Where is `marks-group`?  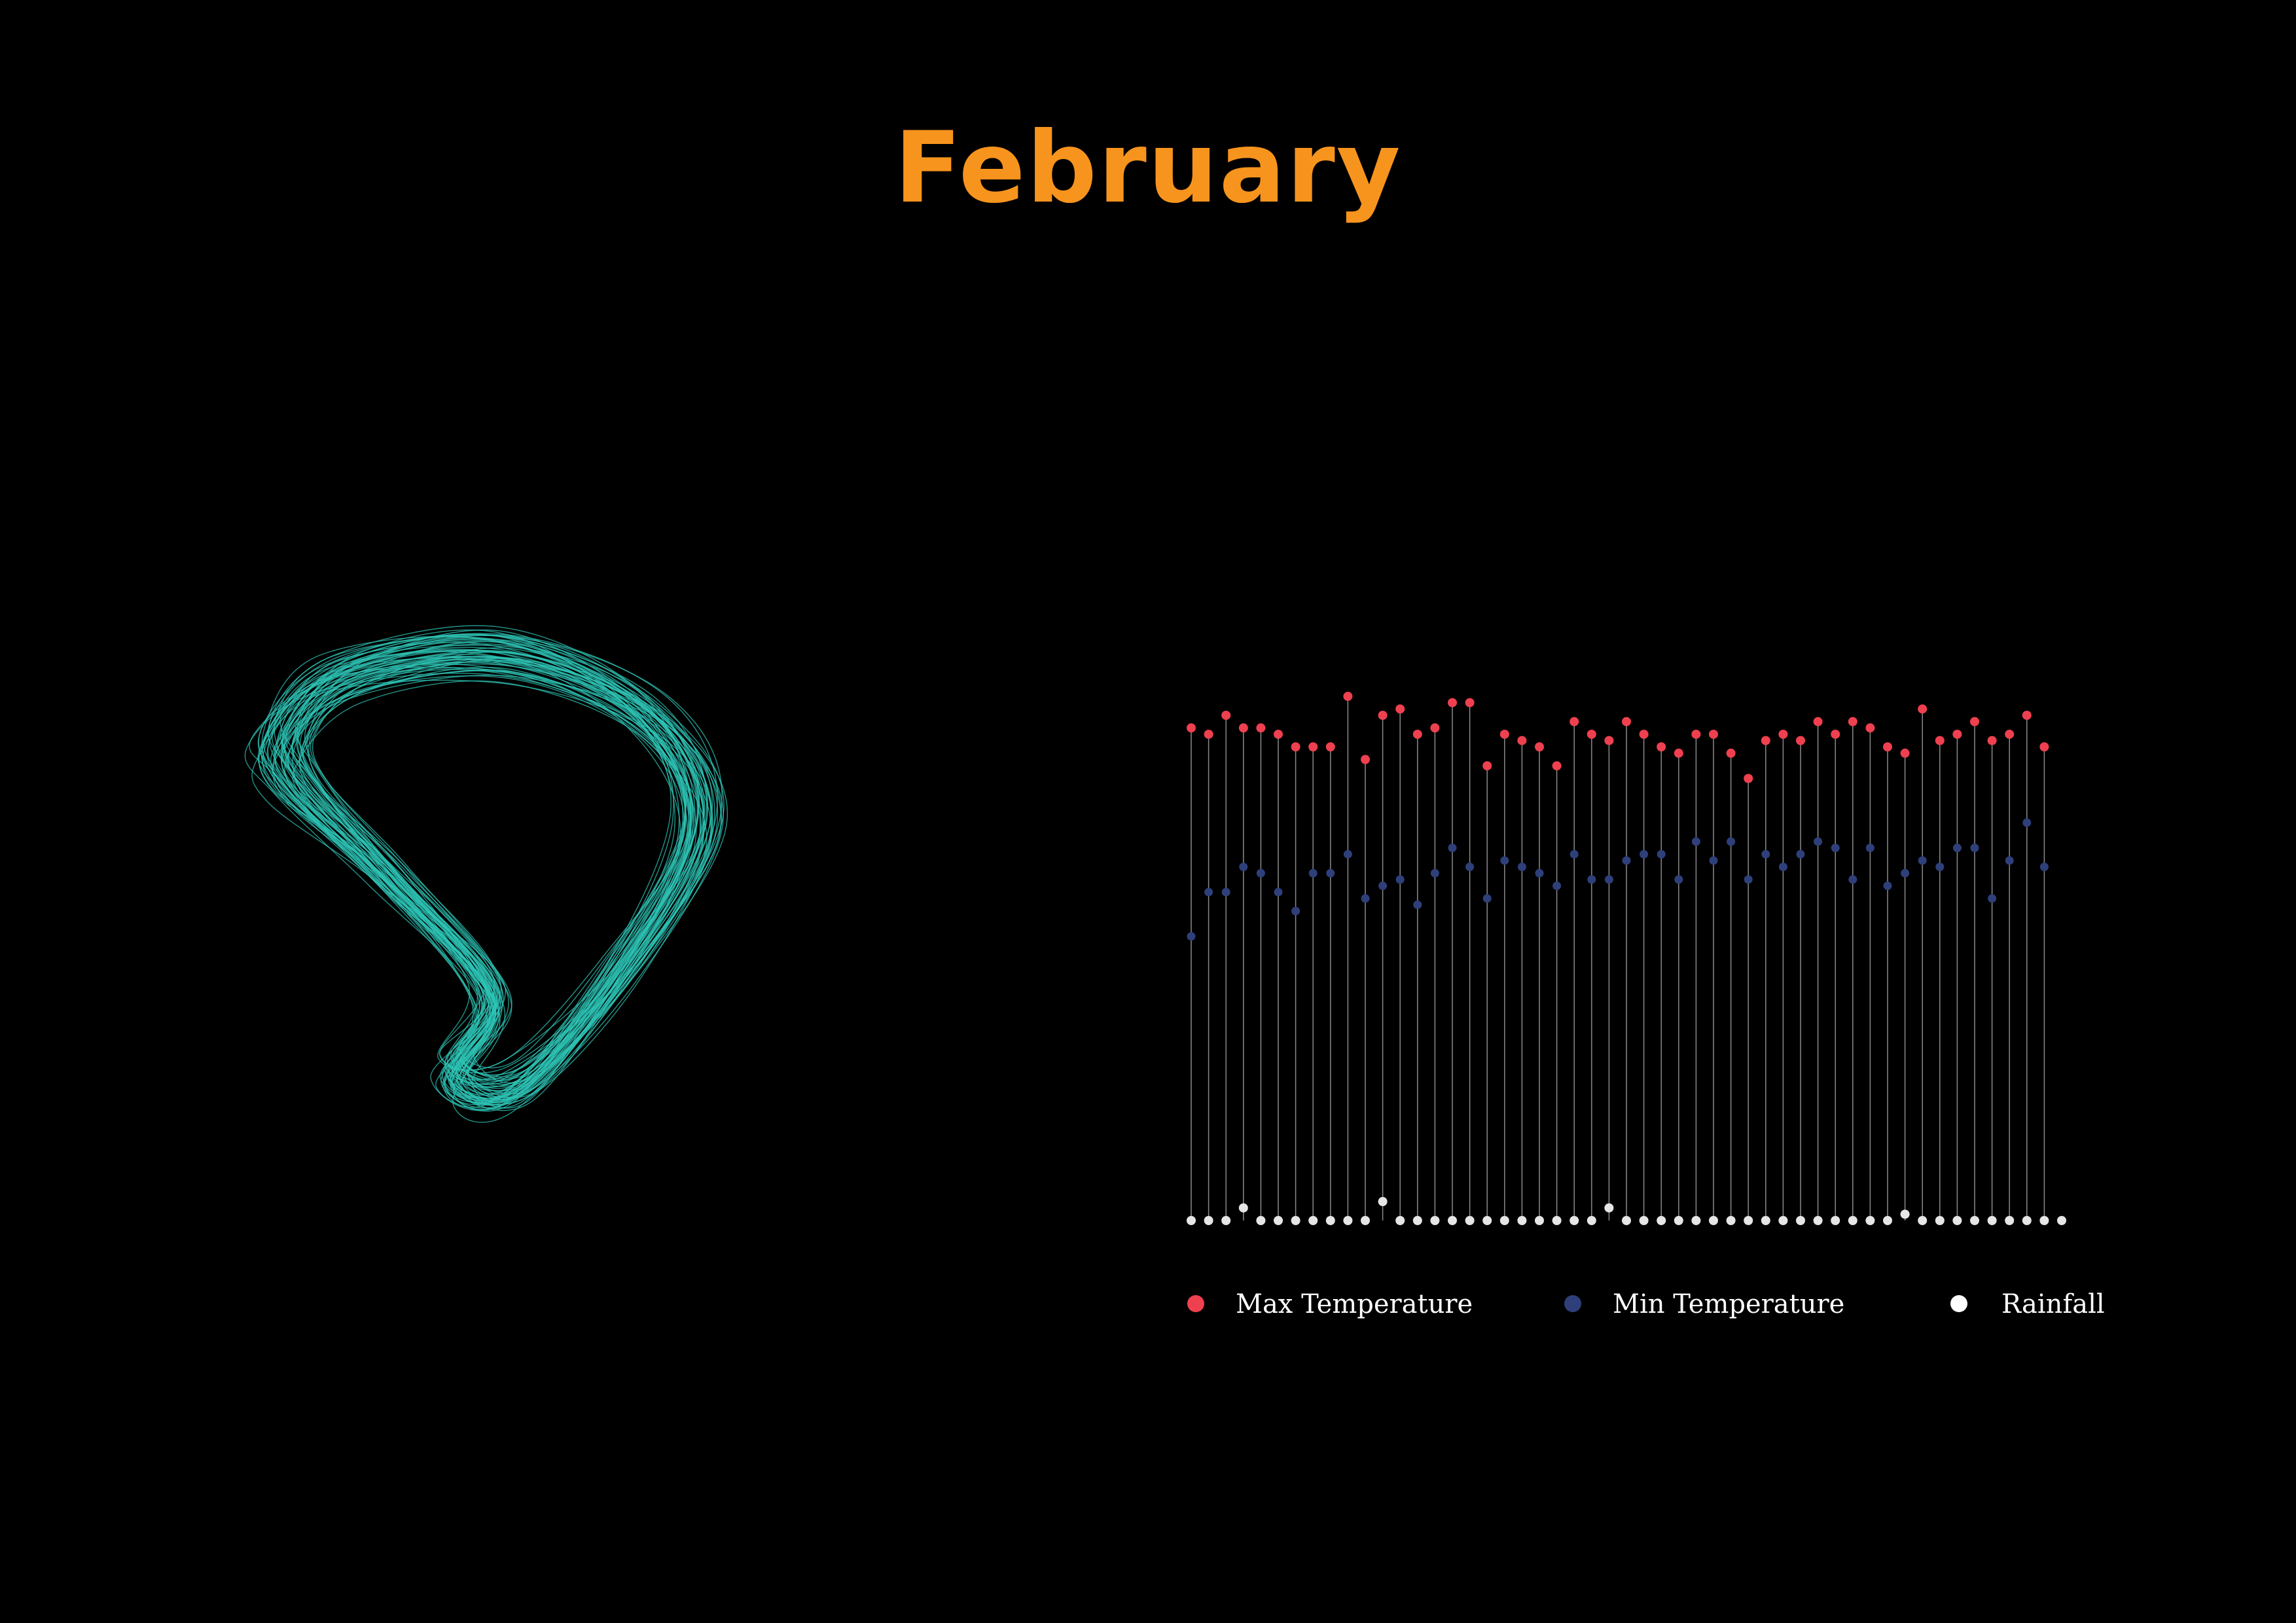 marks-group is located at coordinates (1626, 959).